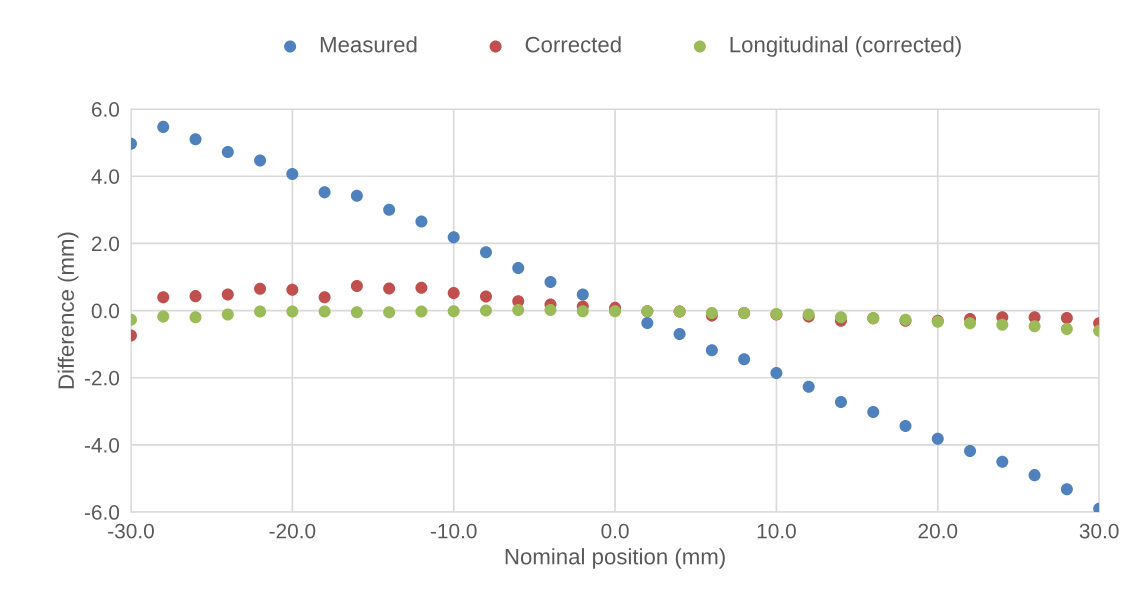 Image resolution: width=1139 pixels, height=606 pixels. Describe the element at coordinates (105, 109) in the screenshot. I see `y-tick-label: 6.0` at that location.